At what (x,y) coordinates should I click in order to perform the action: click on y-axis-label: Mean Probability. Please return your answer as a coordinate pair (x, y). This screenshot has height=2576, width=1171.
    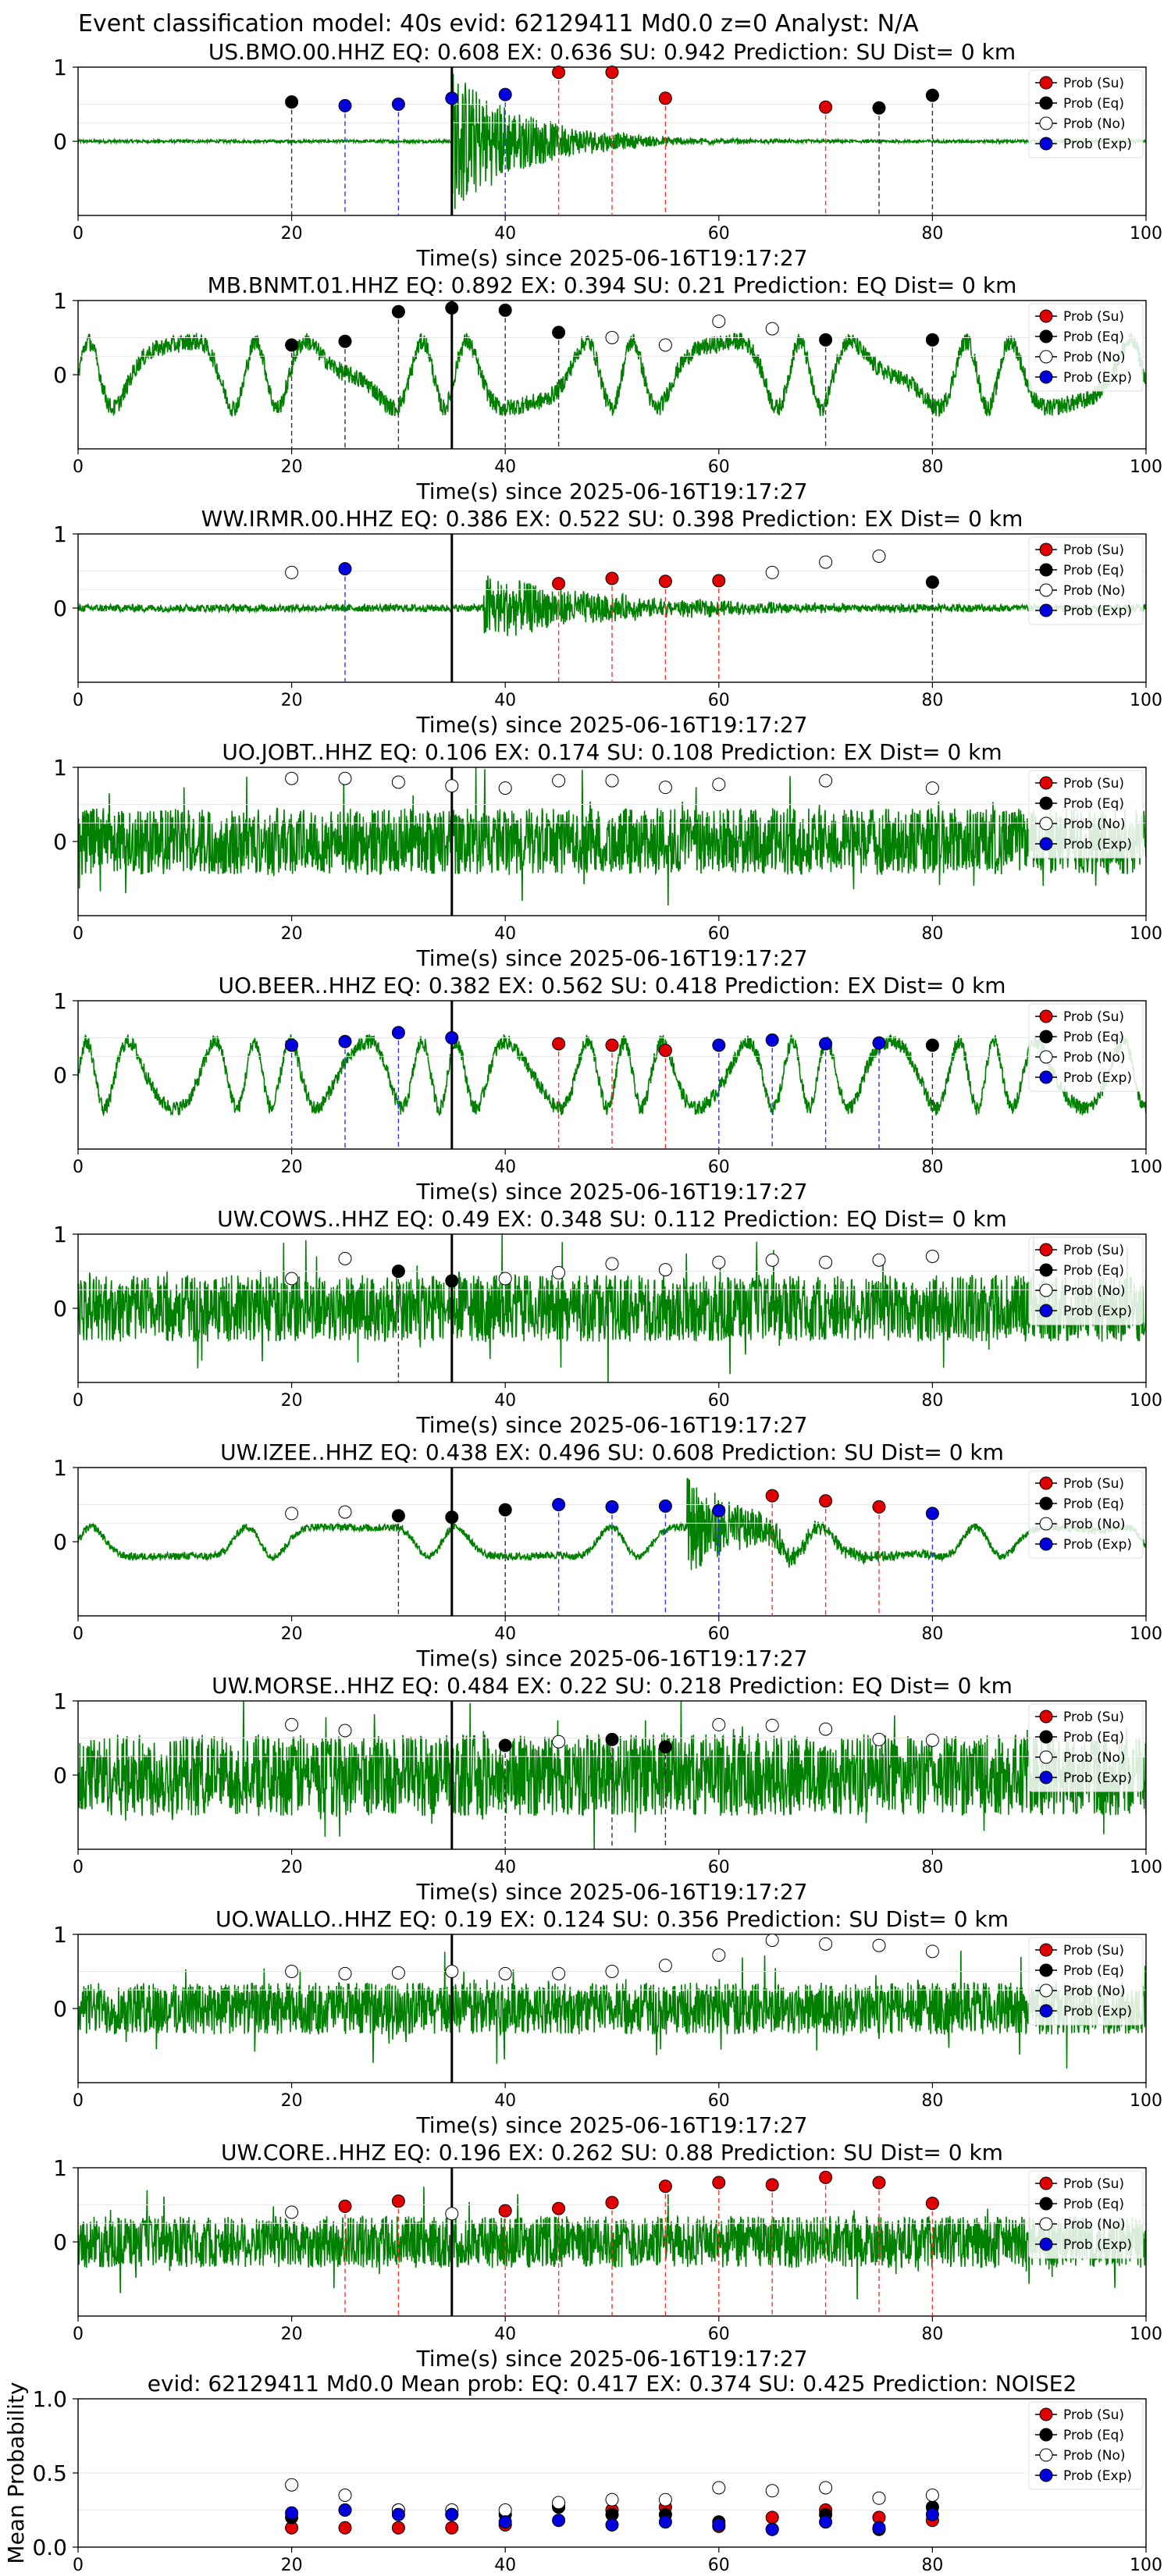
    Looking at the image, I should click on (16, 2473).